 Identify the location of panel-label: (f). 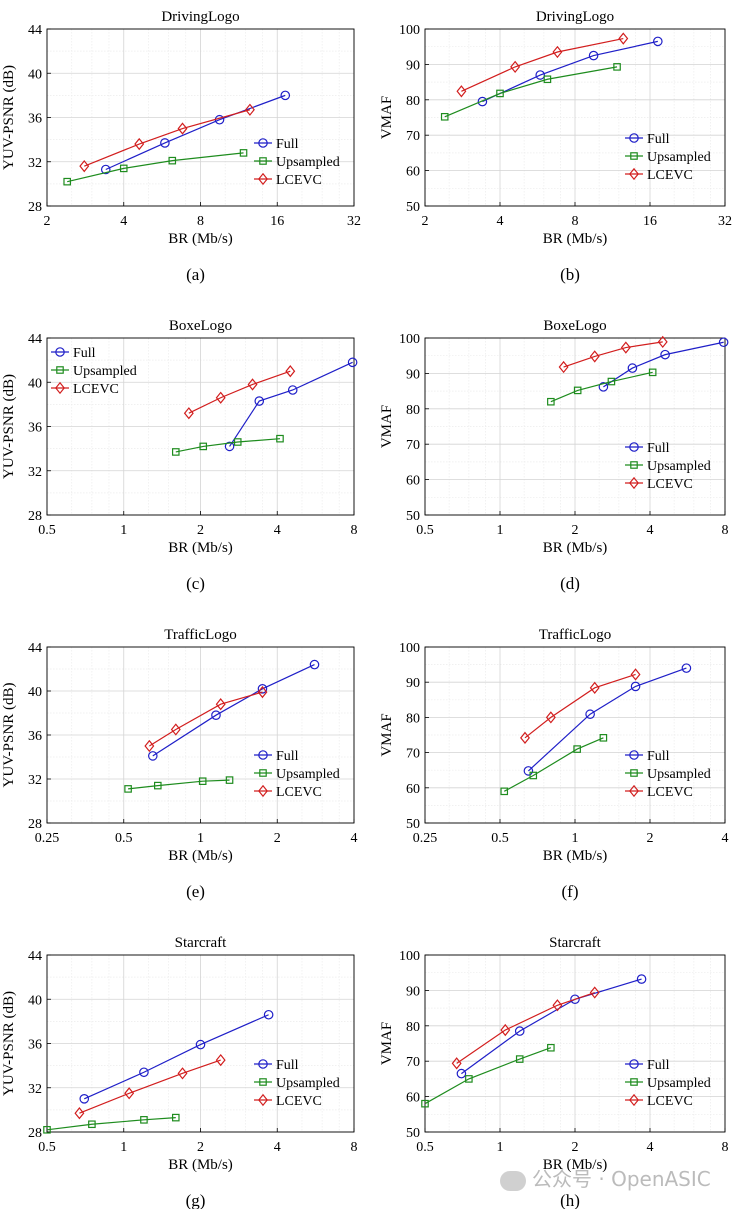
(570, 891).